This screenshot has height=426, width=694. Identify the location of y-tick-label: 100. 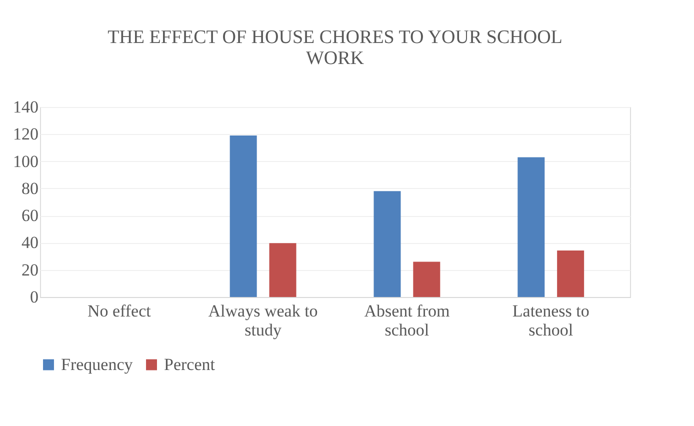
(25, 161).